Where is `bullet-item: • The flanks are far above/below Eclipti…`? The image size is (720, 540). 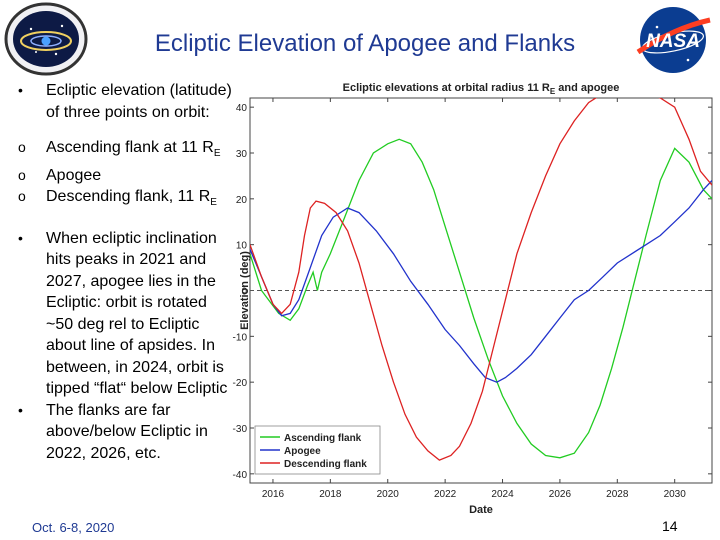 bullet-item: • The flanks are far above/below Eclipti… is located at coordinates (125, 432).